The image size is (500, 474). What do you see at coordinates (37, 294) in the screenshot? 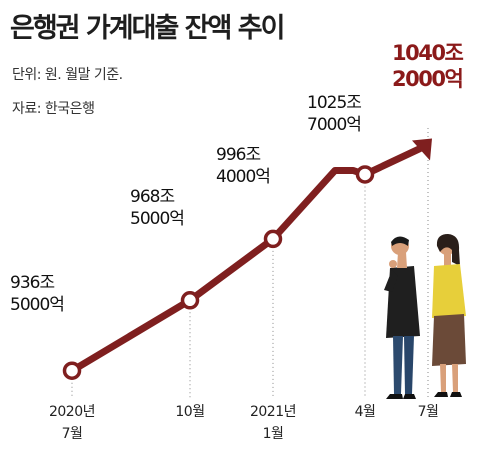
I see `data-label: 936조 5000억` at bounding box center [37, 294].